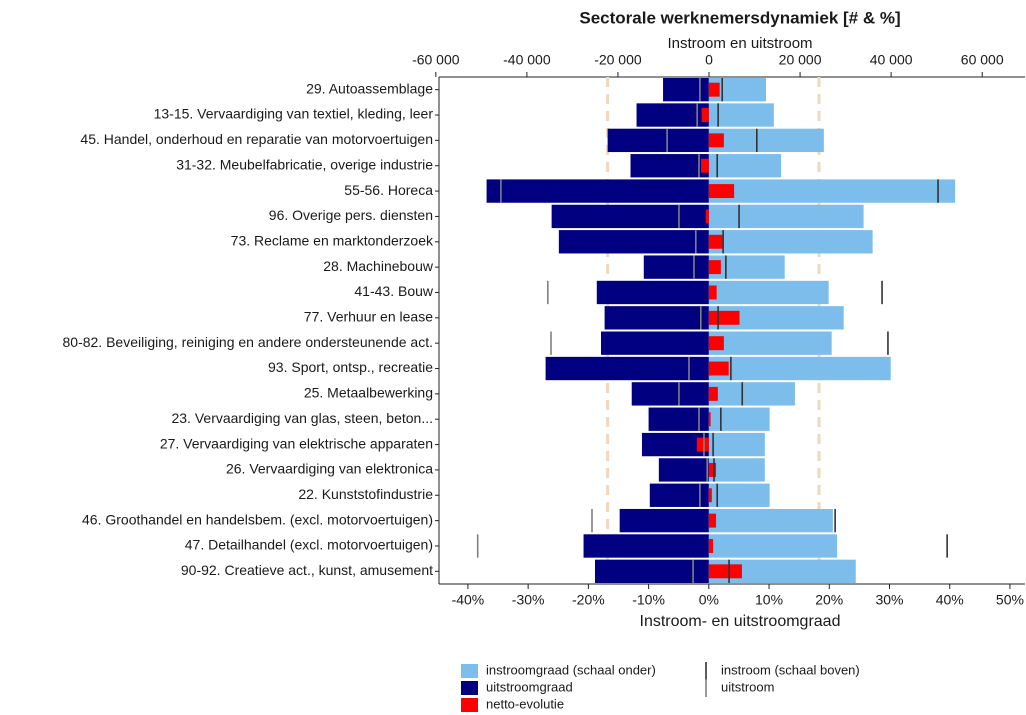 The height and width of the screenshot is (715, 1026). I want to click on y-tick-label: 55-56. Horeca, so click(388, 190).